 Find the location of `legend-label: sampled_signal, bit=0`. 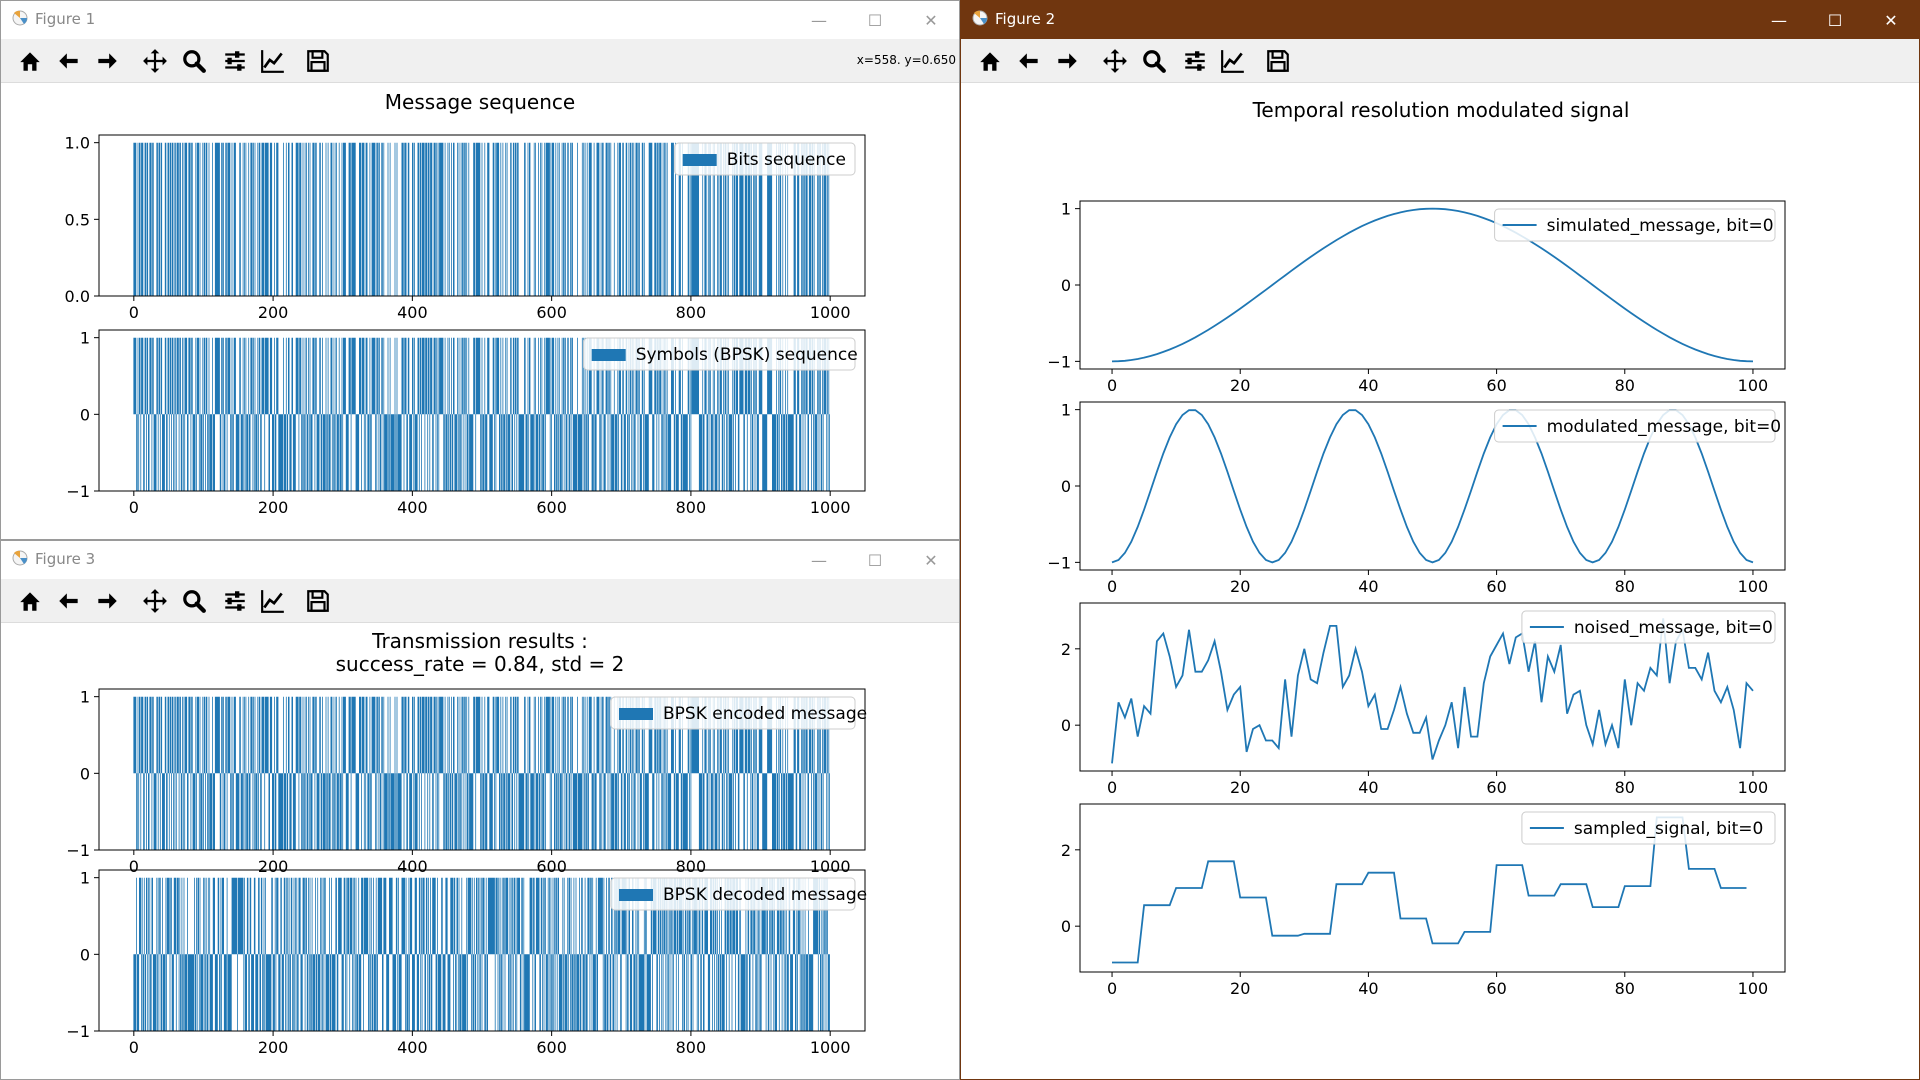

legend-label: sampled_signal, bit=0 is located at coordinates (1668, 829).